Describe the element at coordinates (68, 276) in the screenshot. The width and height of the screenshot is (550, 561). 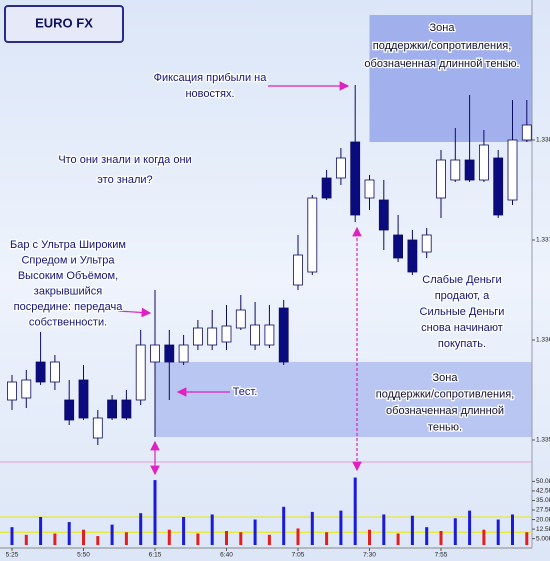
I see `annotation: Высоким Объёмом,` at that location.